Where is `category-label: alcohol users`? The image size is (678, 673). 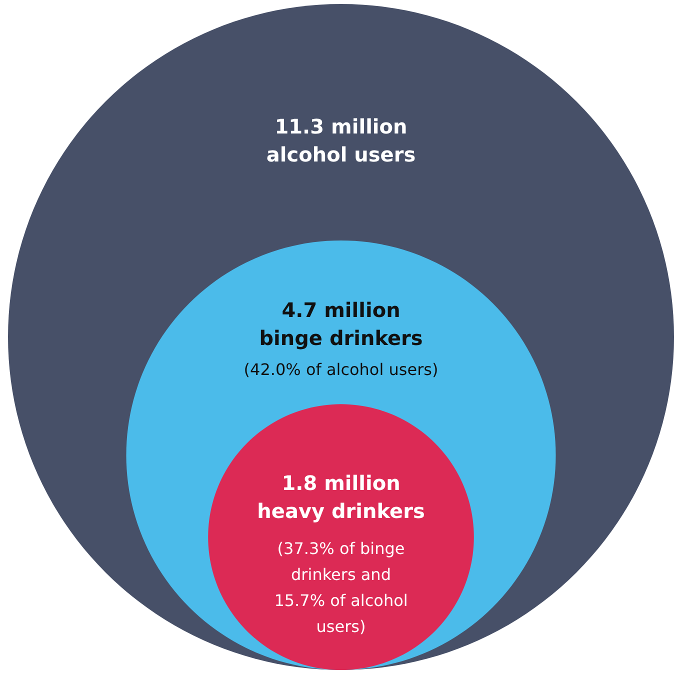 category-label: alcohol users is located at coordinates (341, 154).